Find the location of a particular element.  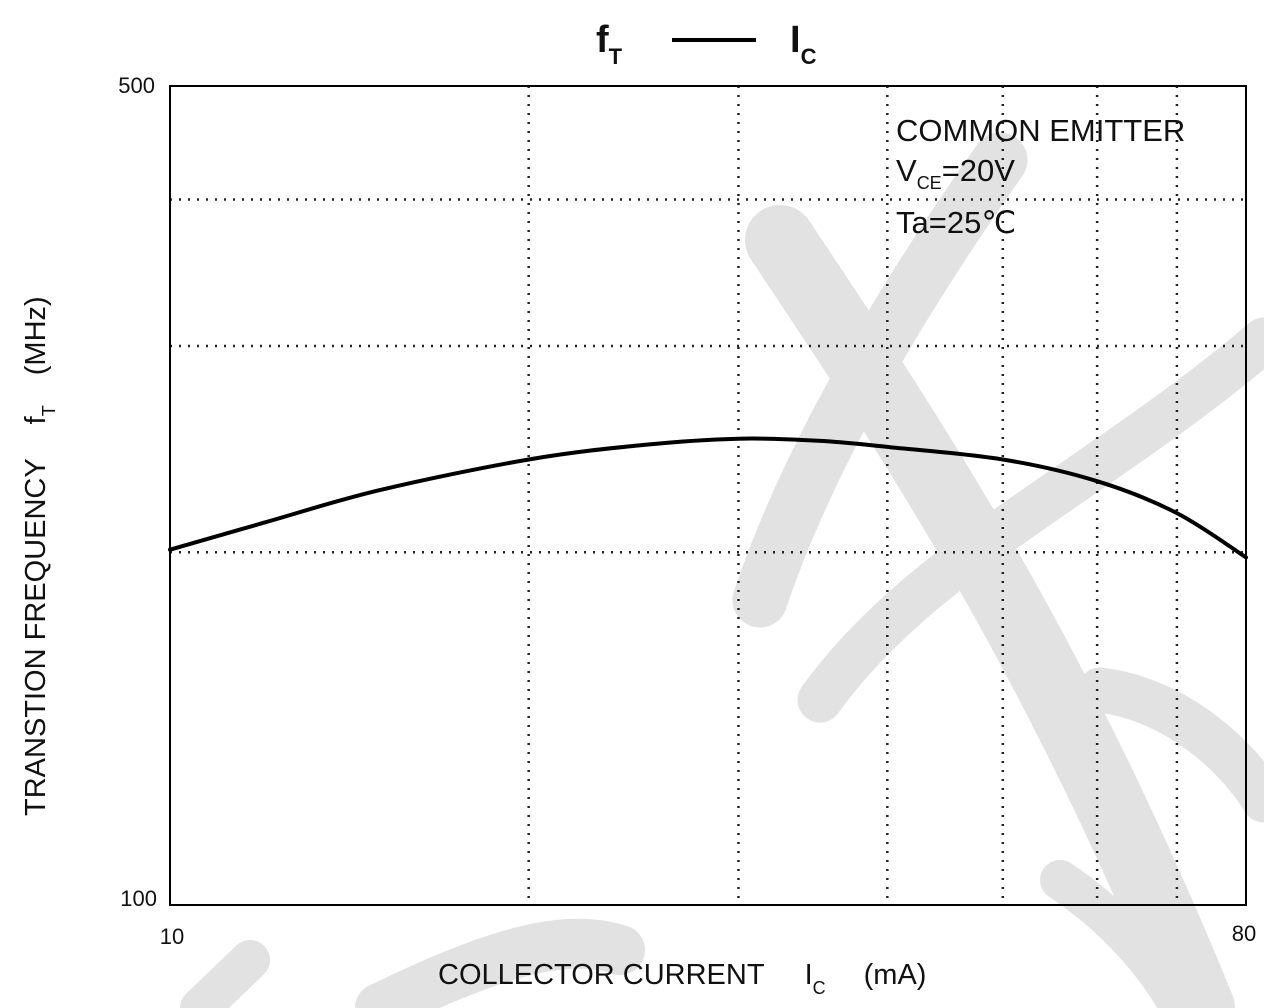

svg-text: VCE=20V is located at coordinates (955, 173).